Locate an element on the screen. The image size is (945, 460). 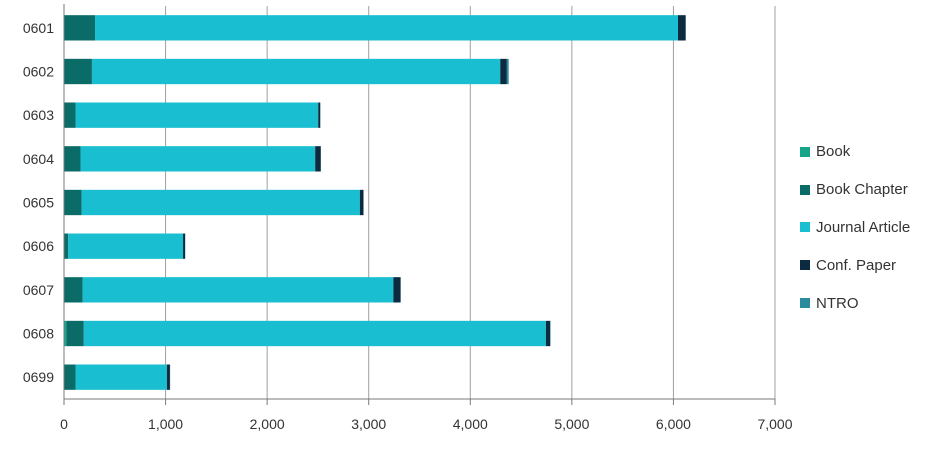
bar-0604-journal-article is located at coordinates (198, 159).